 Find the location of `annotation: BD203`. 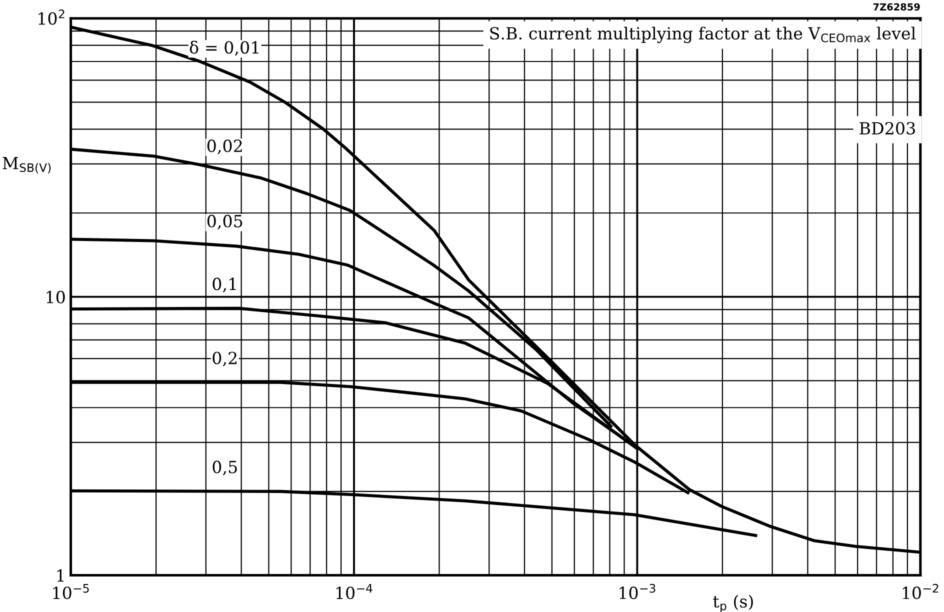

annotation: BD203 is located at coordinates (887, 128).